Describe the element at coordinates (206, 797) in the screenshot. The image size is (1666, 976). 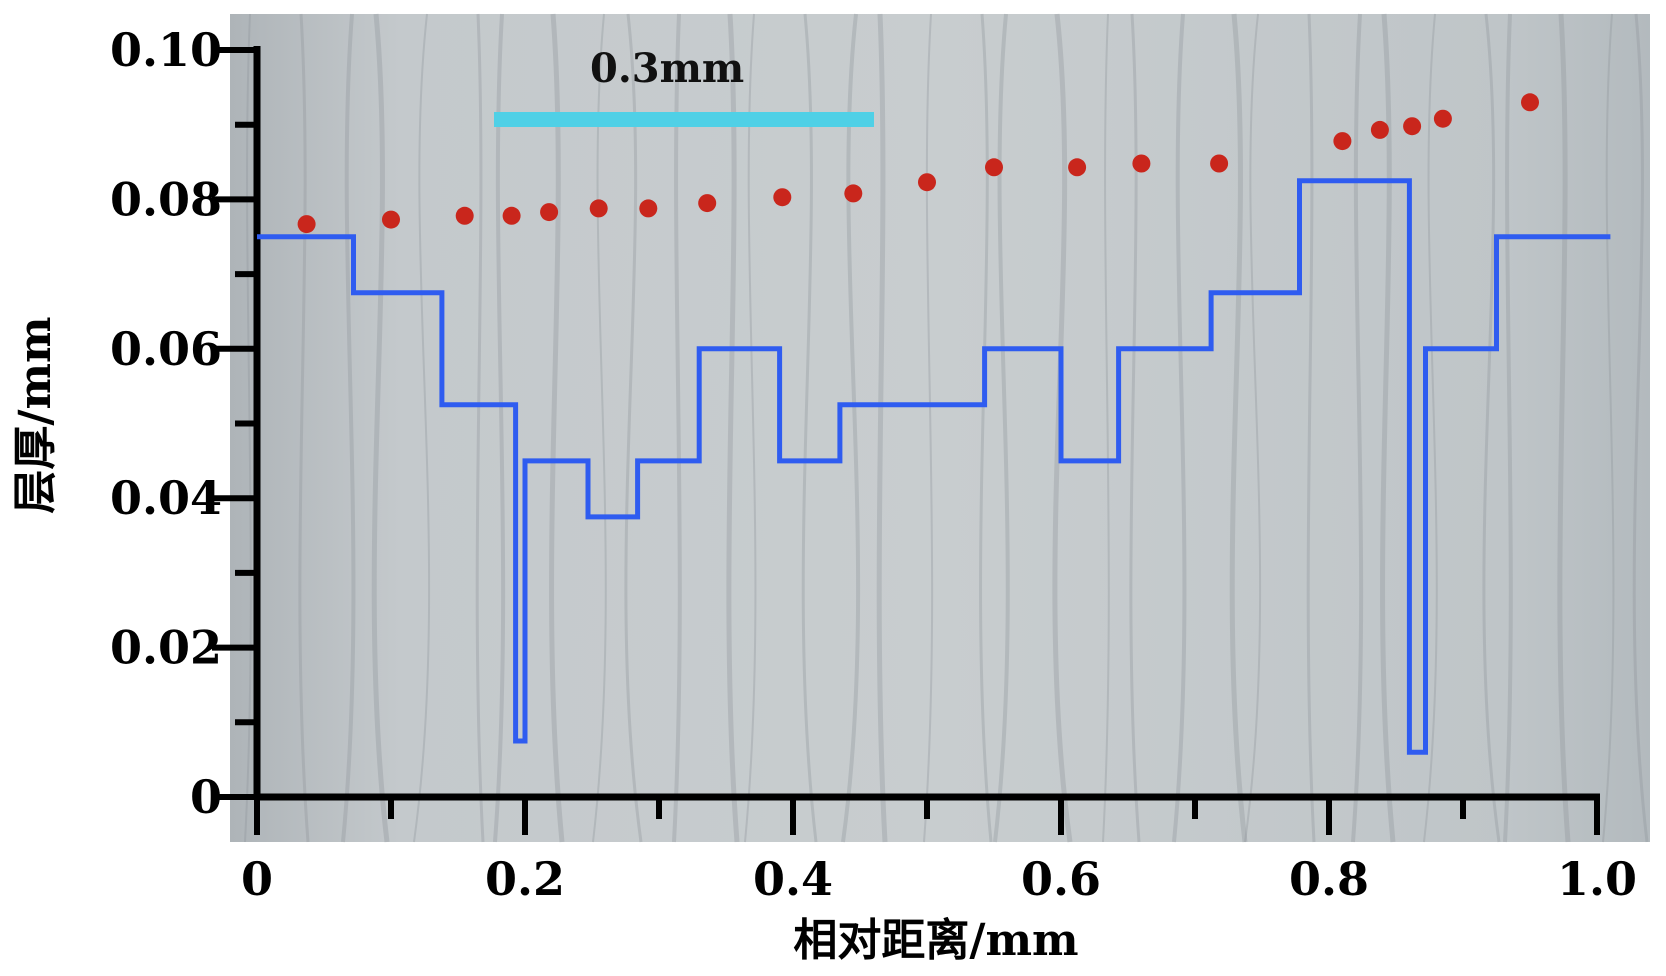
I see `y-tick-label: 0` at that location.